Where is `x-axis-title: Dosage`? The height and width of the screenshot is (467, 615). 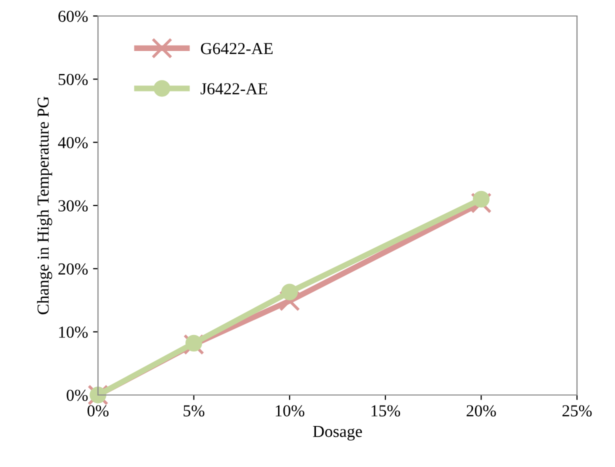
x-axis-title: Dosage is located at coordinates (337, 433).